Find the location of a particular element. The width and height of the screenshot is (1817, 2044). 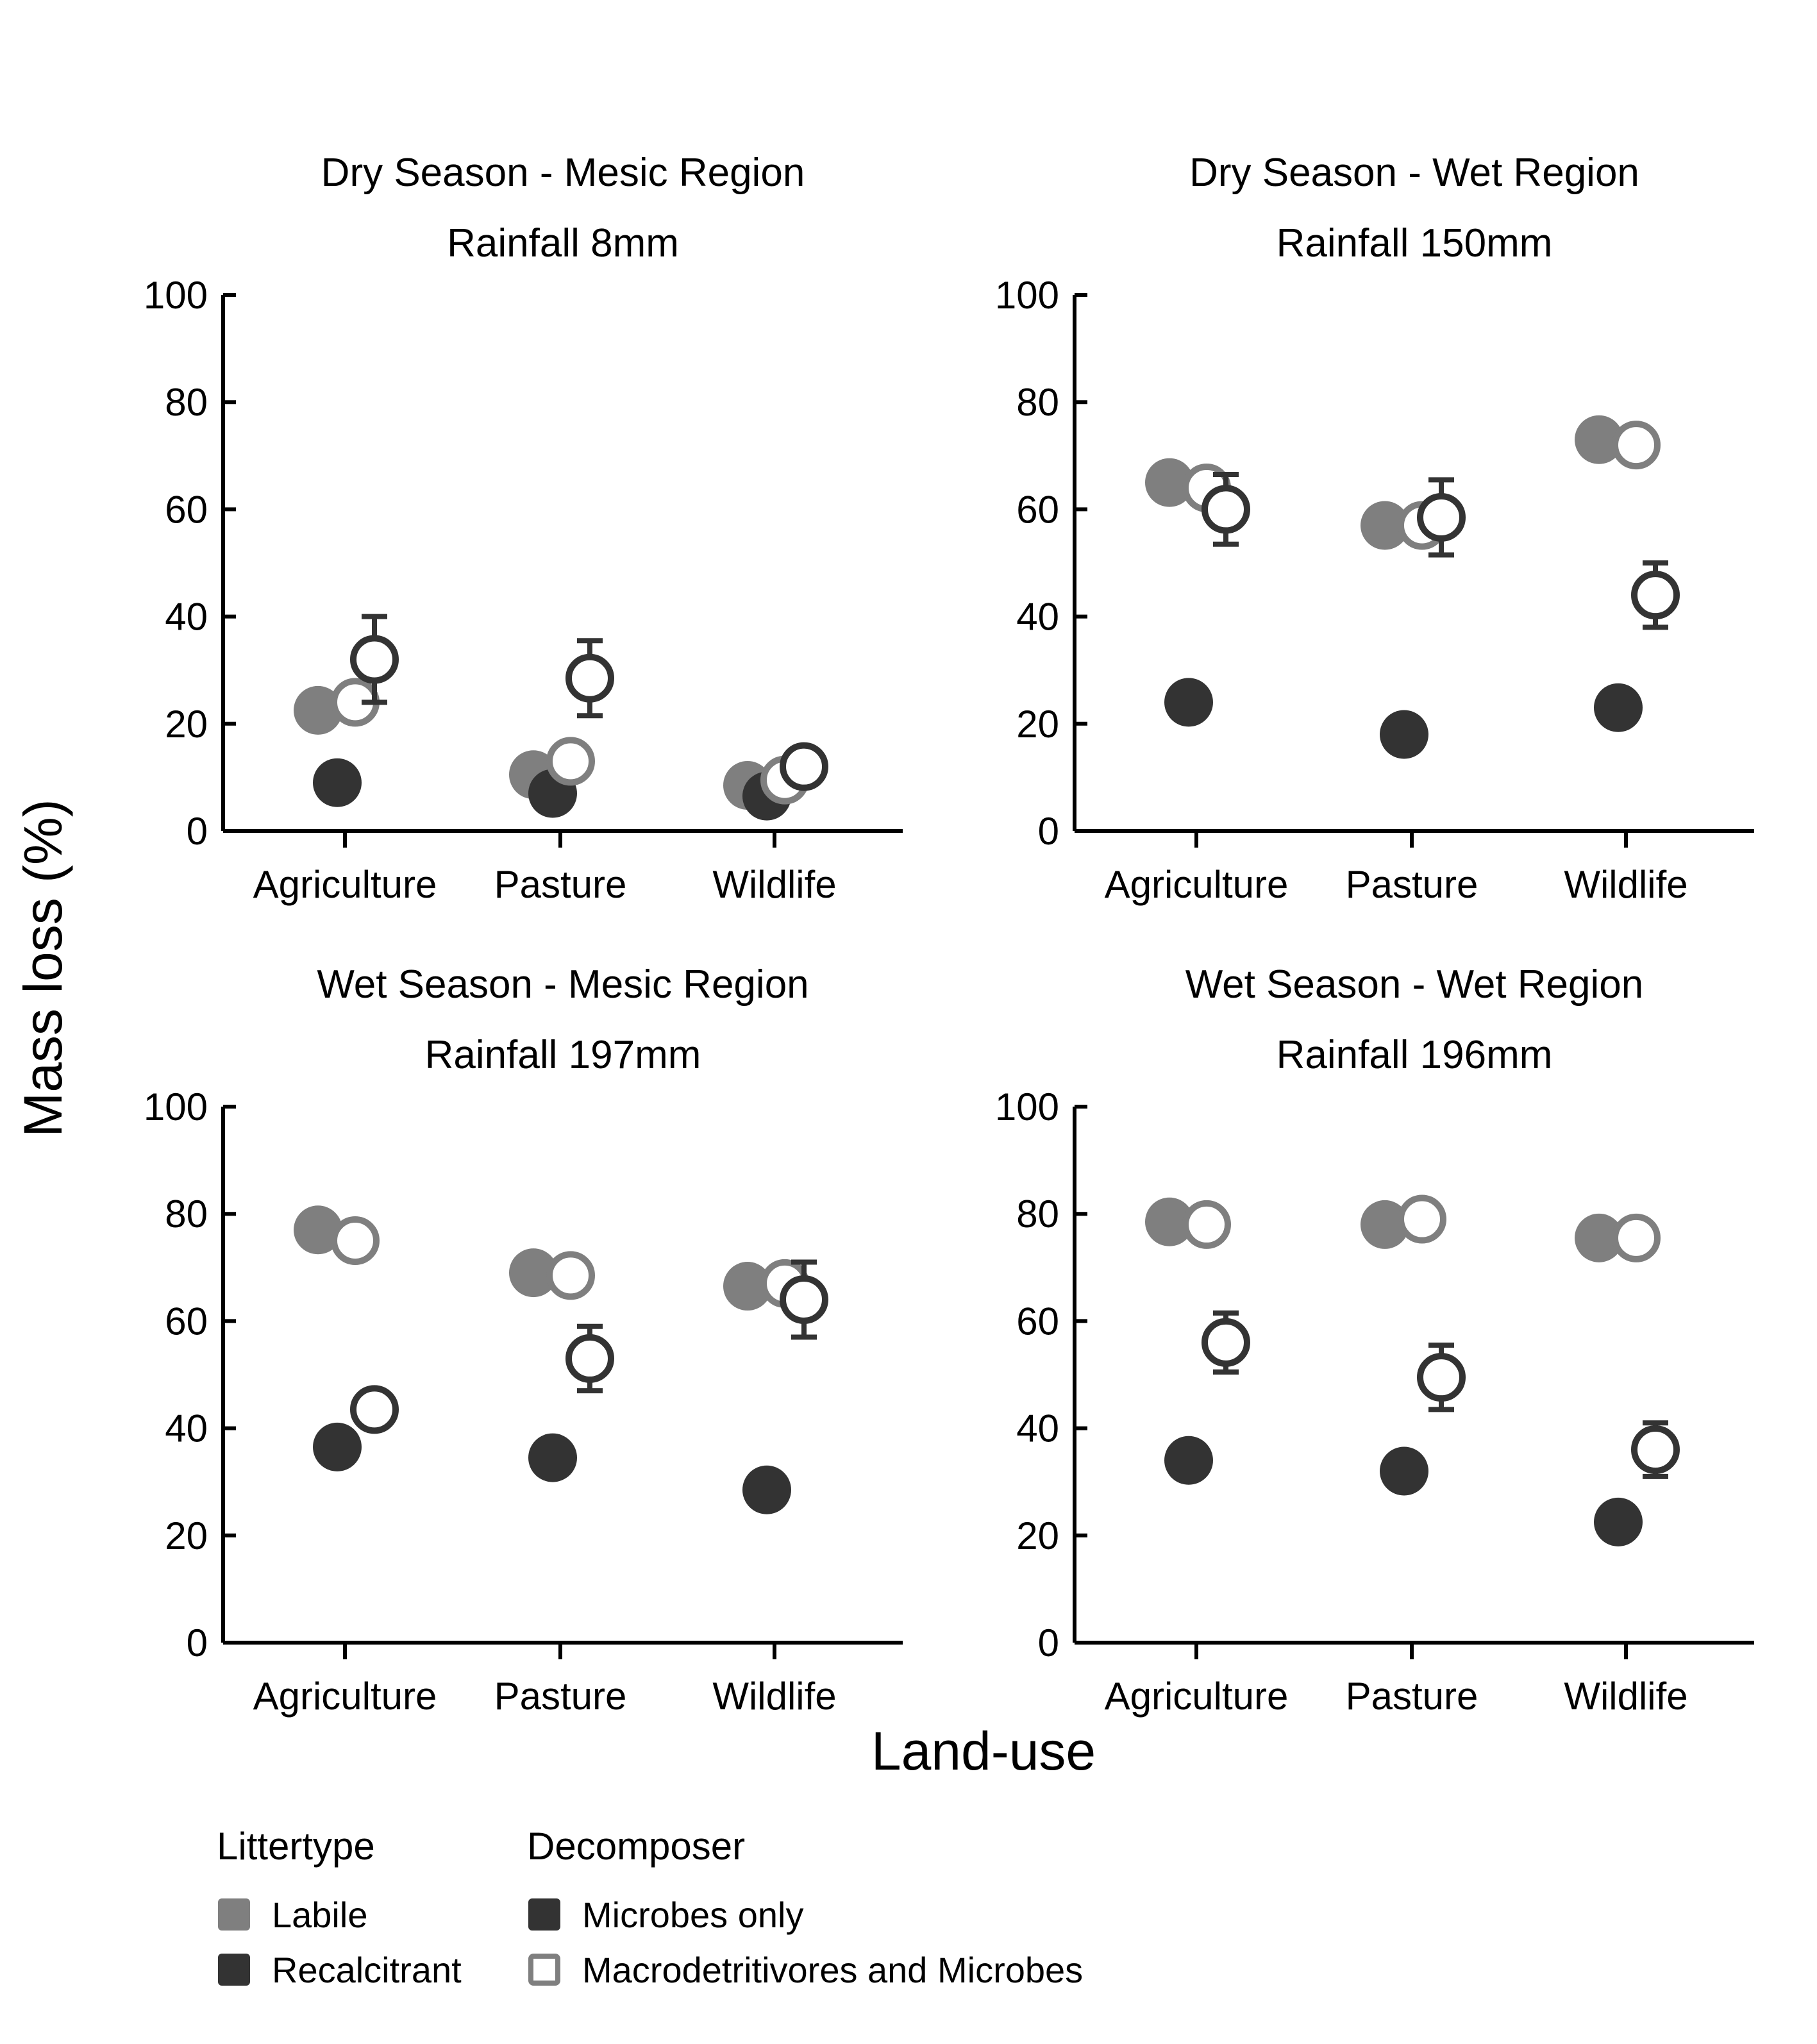

legend-decomposer-title: Decomposer is located at coordinates (636, 1846).